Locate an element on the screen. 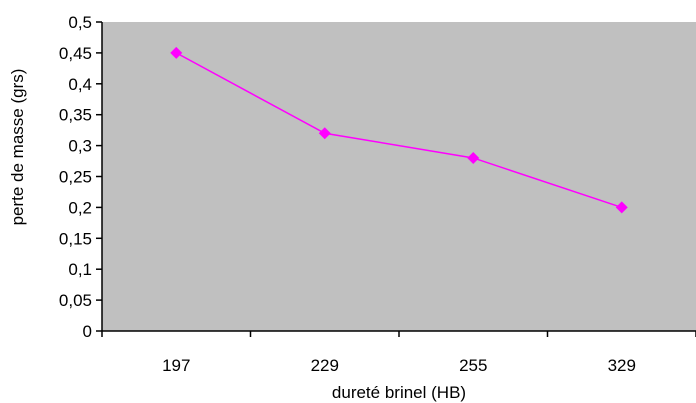  y-tick-label: 0,35 is located at coordinates (75, 115).